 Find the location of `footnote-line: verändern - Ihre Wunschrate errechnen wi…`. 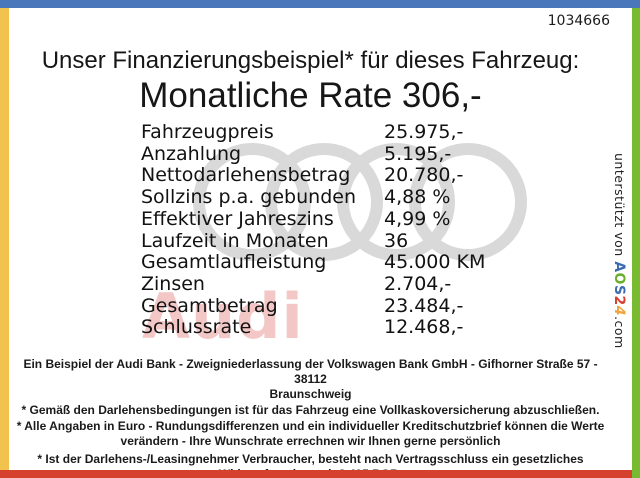

footnote-line: verändern - Ihre Wunschrate errechnen wi… is located at coordinates (310, 441).